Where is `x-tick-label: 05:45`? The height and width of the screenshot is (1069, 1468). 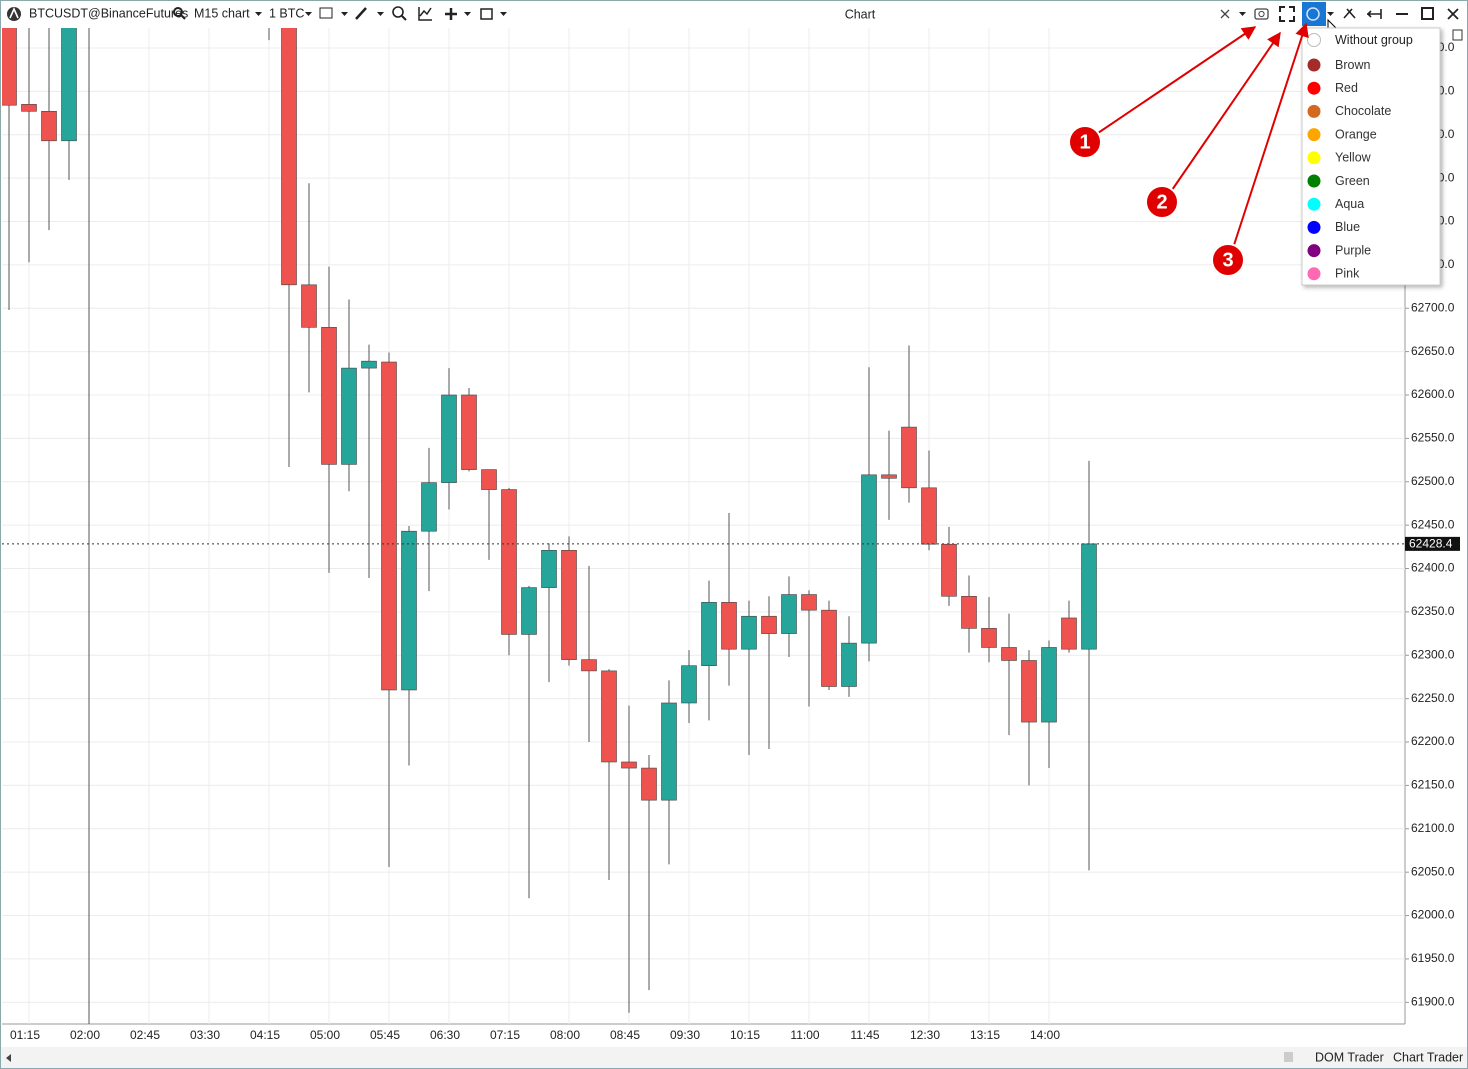
x-tick-label: 05:45 is located at coordinates (385, 1035).